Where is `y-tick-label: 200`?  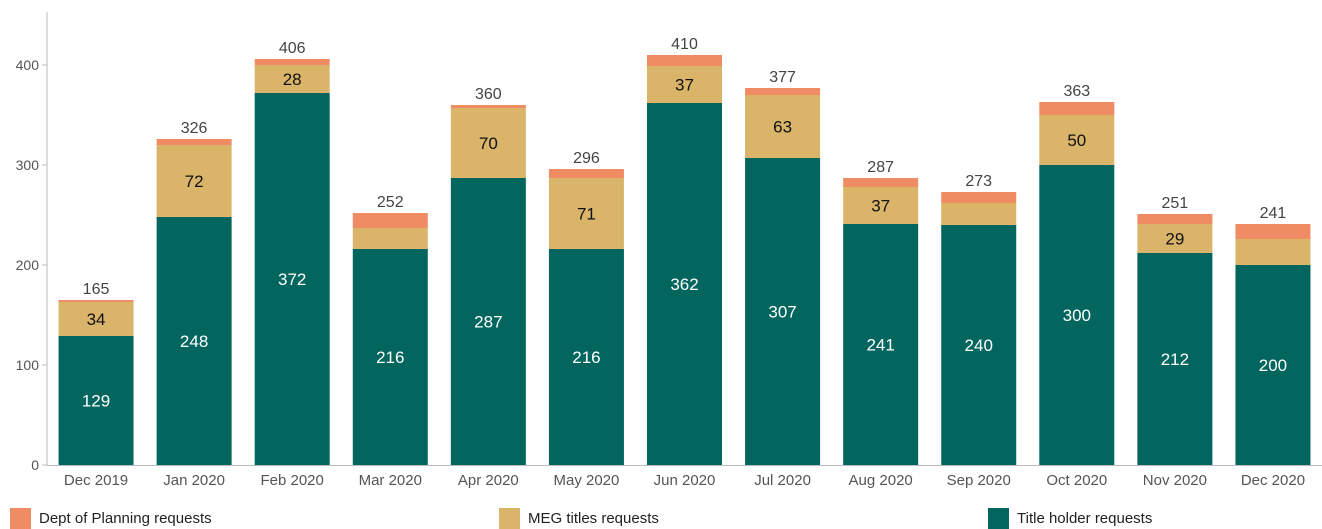 y-tick-label: 200 is located at coordinates (28, 265).